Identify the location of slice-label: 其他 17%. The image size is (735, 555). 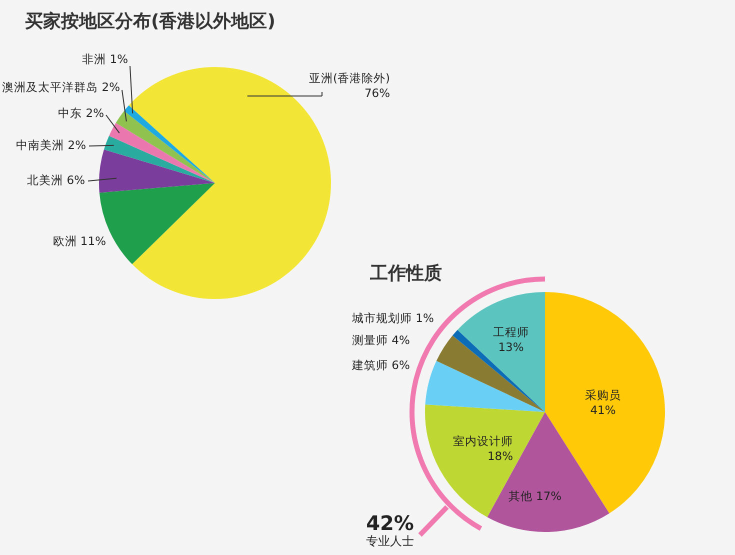
(535, 496).